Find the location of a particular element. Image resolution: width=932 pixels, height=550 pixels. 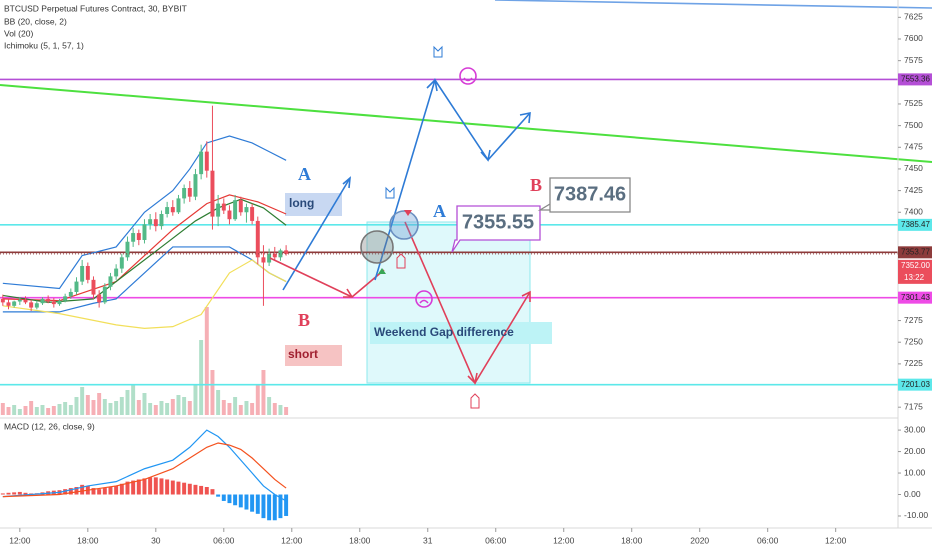

annotation: A is located at coordinates (304, 174).